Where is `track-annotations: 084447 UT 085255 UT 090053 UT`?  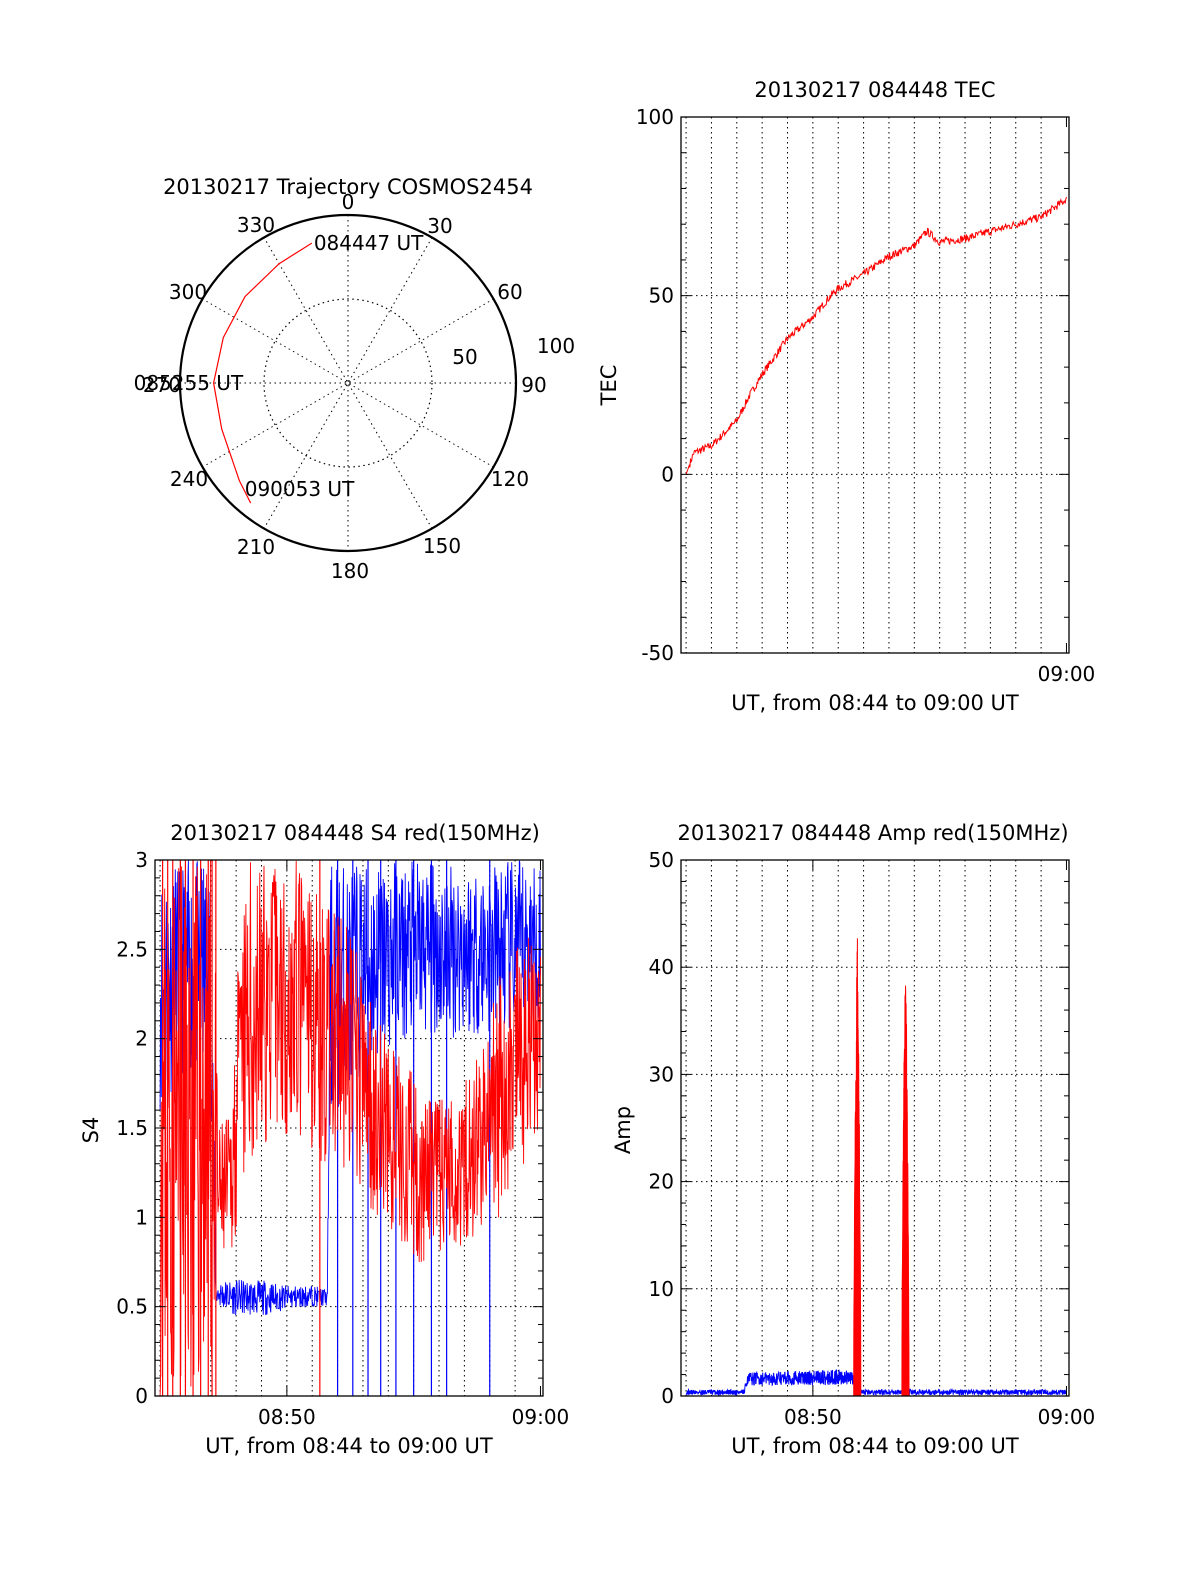 track-annotations: 084447 UT 085255 UT 090053 UT is located at coordinates (279, 366).